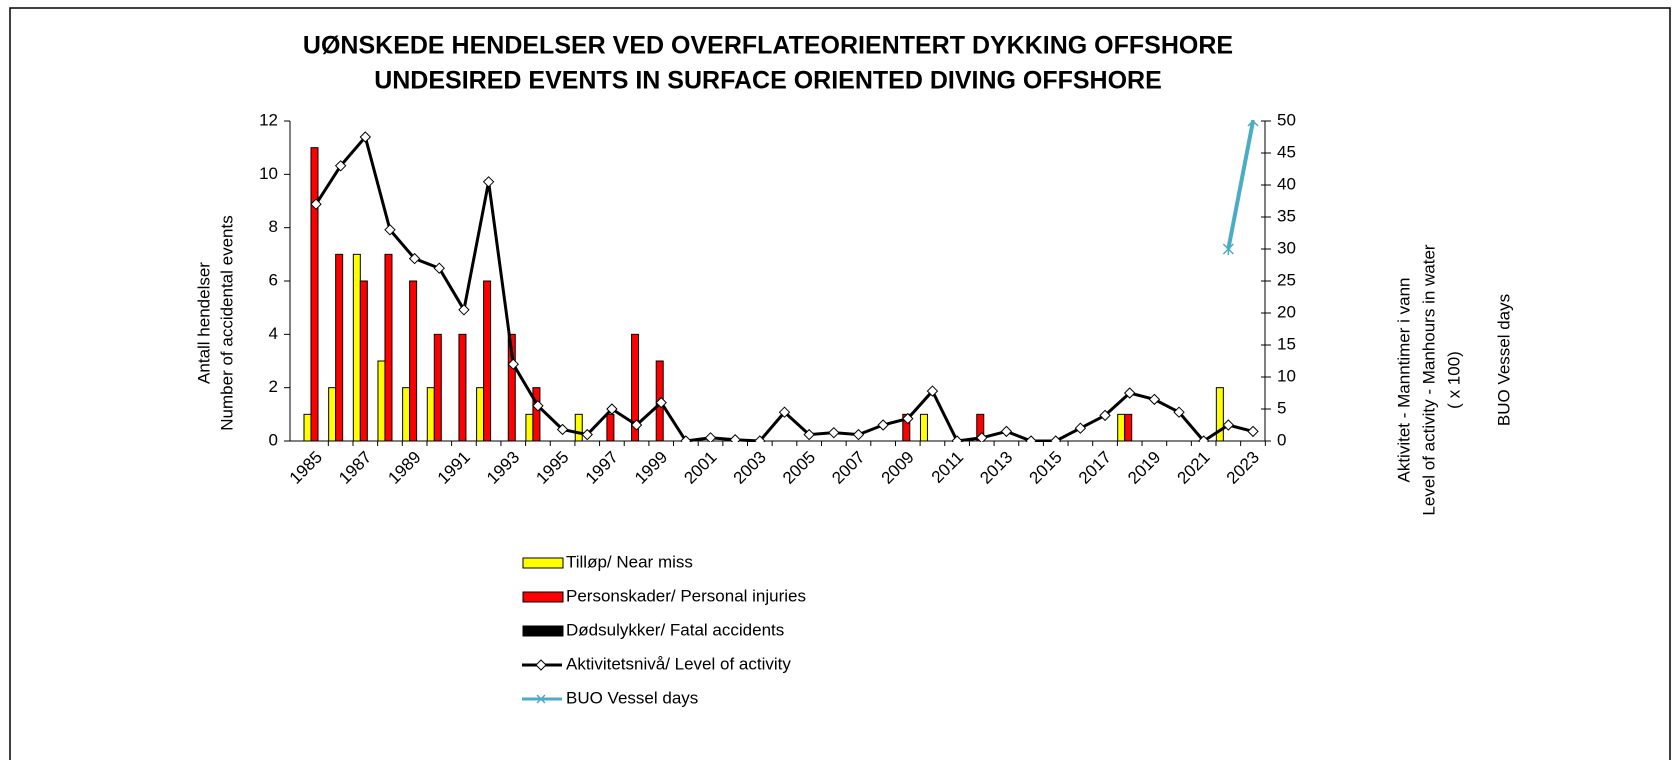  Describe the element at coordinates (404, 468) in the screenshot. I see `x-tick-label: 1989` at that location.